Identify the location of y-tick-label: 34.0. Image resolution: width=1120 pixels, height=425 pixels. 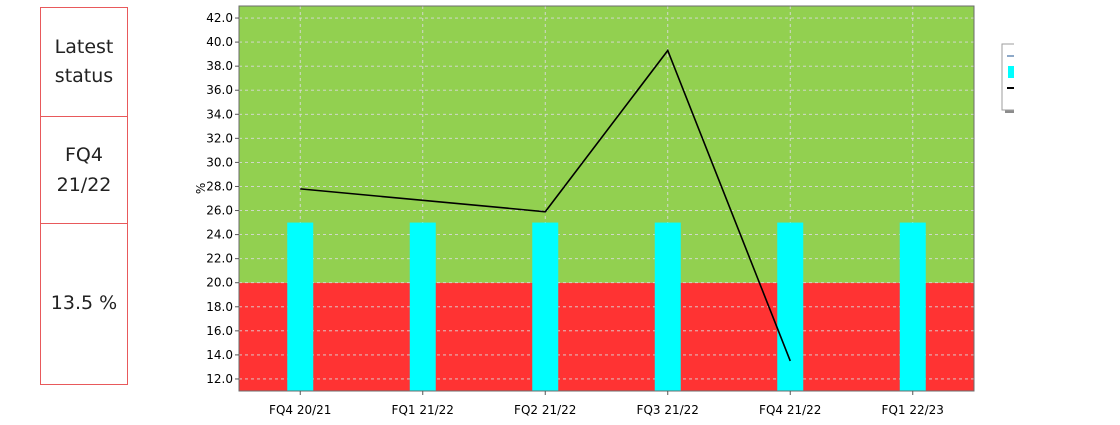
(219, 114).